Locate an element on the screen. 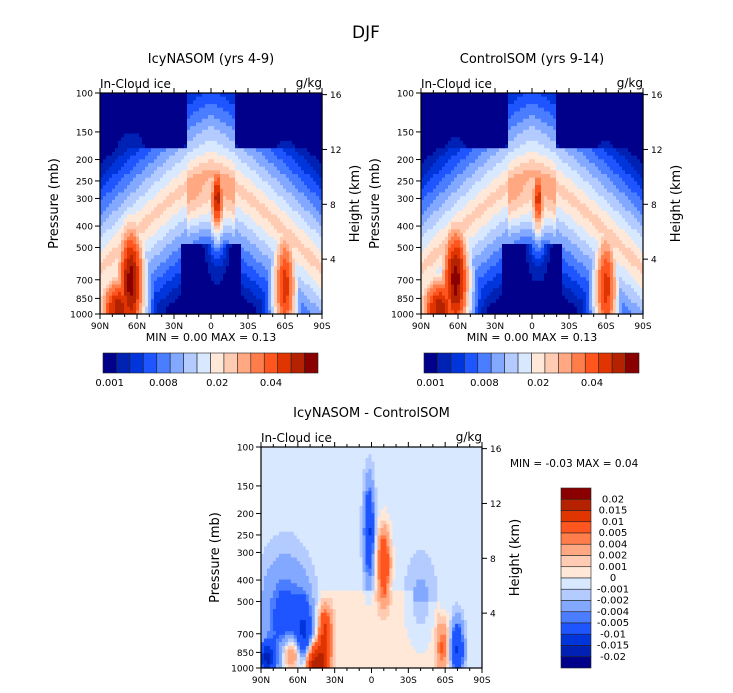  units-label: g/kg is located at coordinates (309, 83).